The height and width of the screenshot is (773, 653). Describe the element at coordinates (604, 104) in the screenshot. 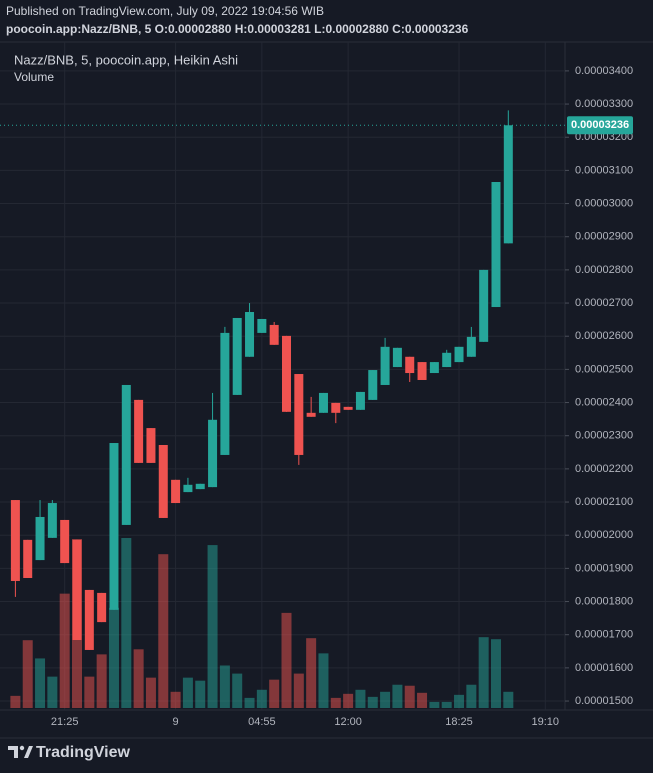

I see `y-tick-label: 0.00003300` at that location.